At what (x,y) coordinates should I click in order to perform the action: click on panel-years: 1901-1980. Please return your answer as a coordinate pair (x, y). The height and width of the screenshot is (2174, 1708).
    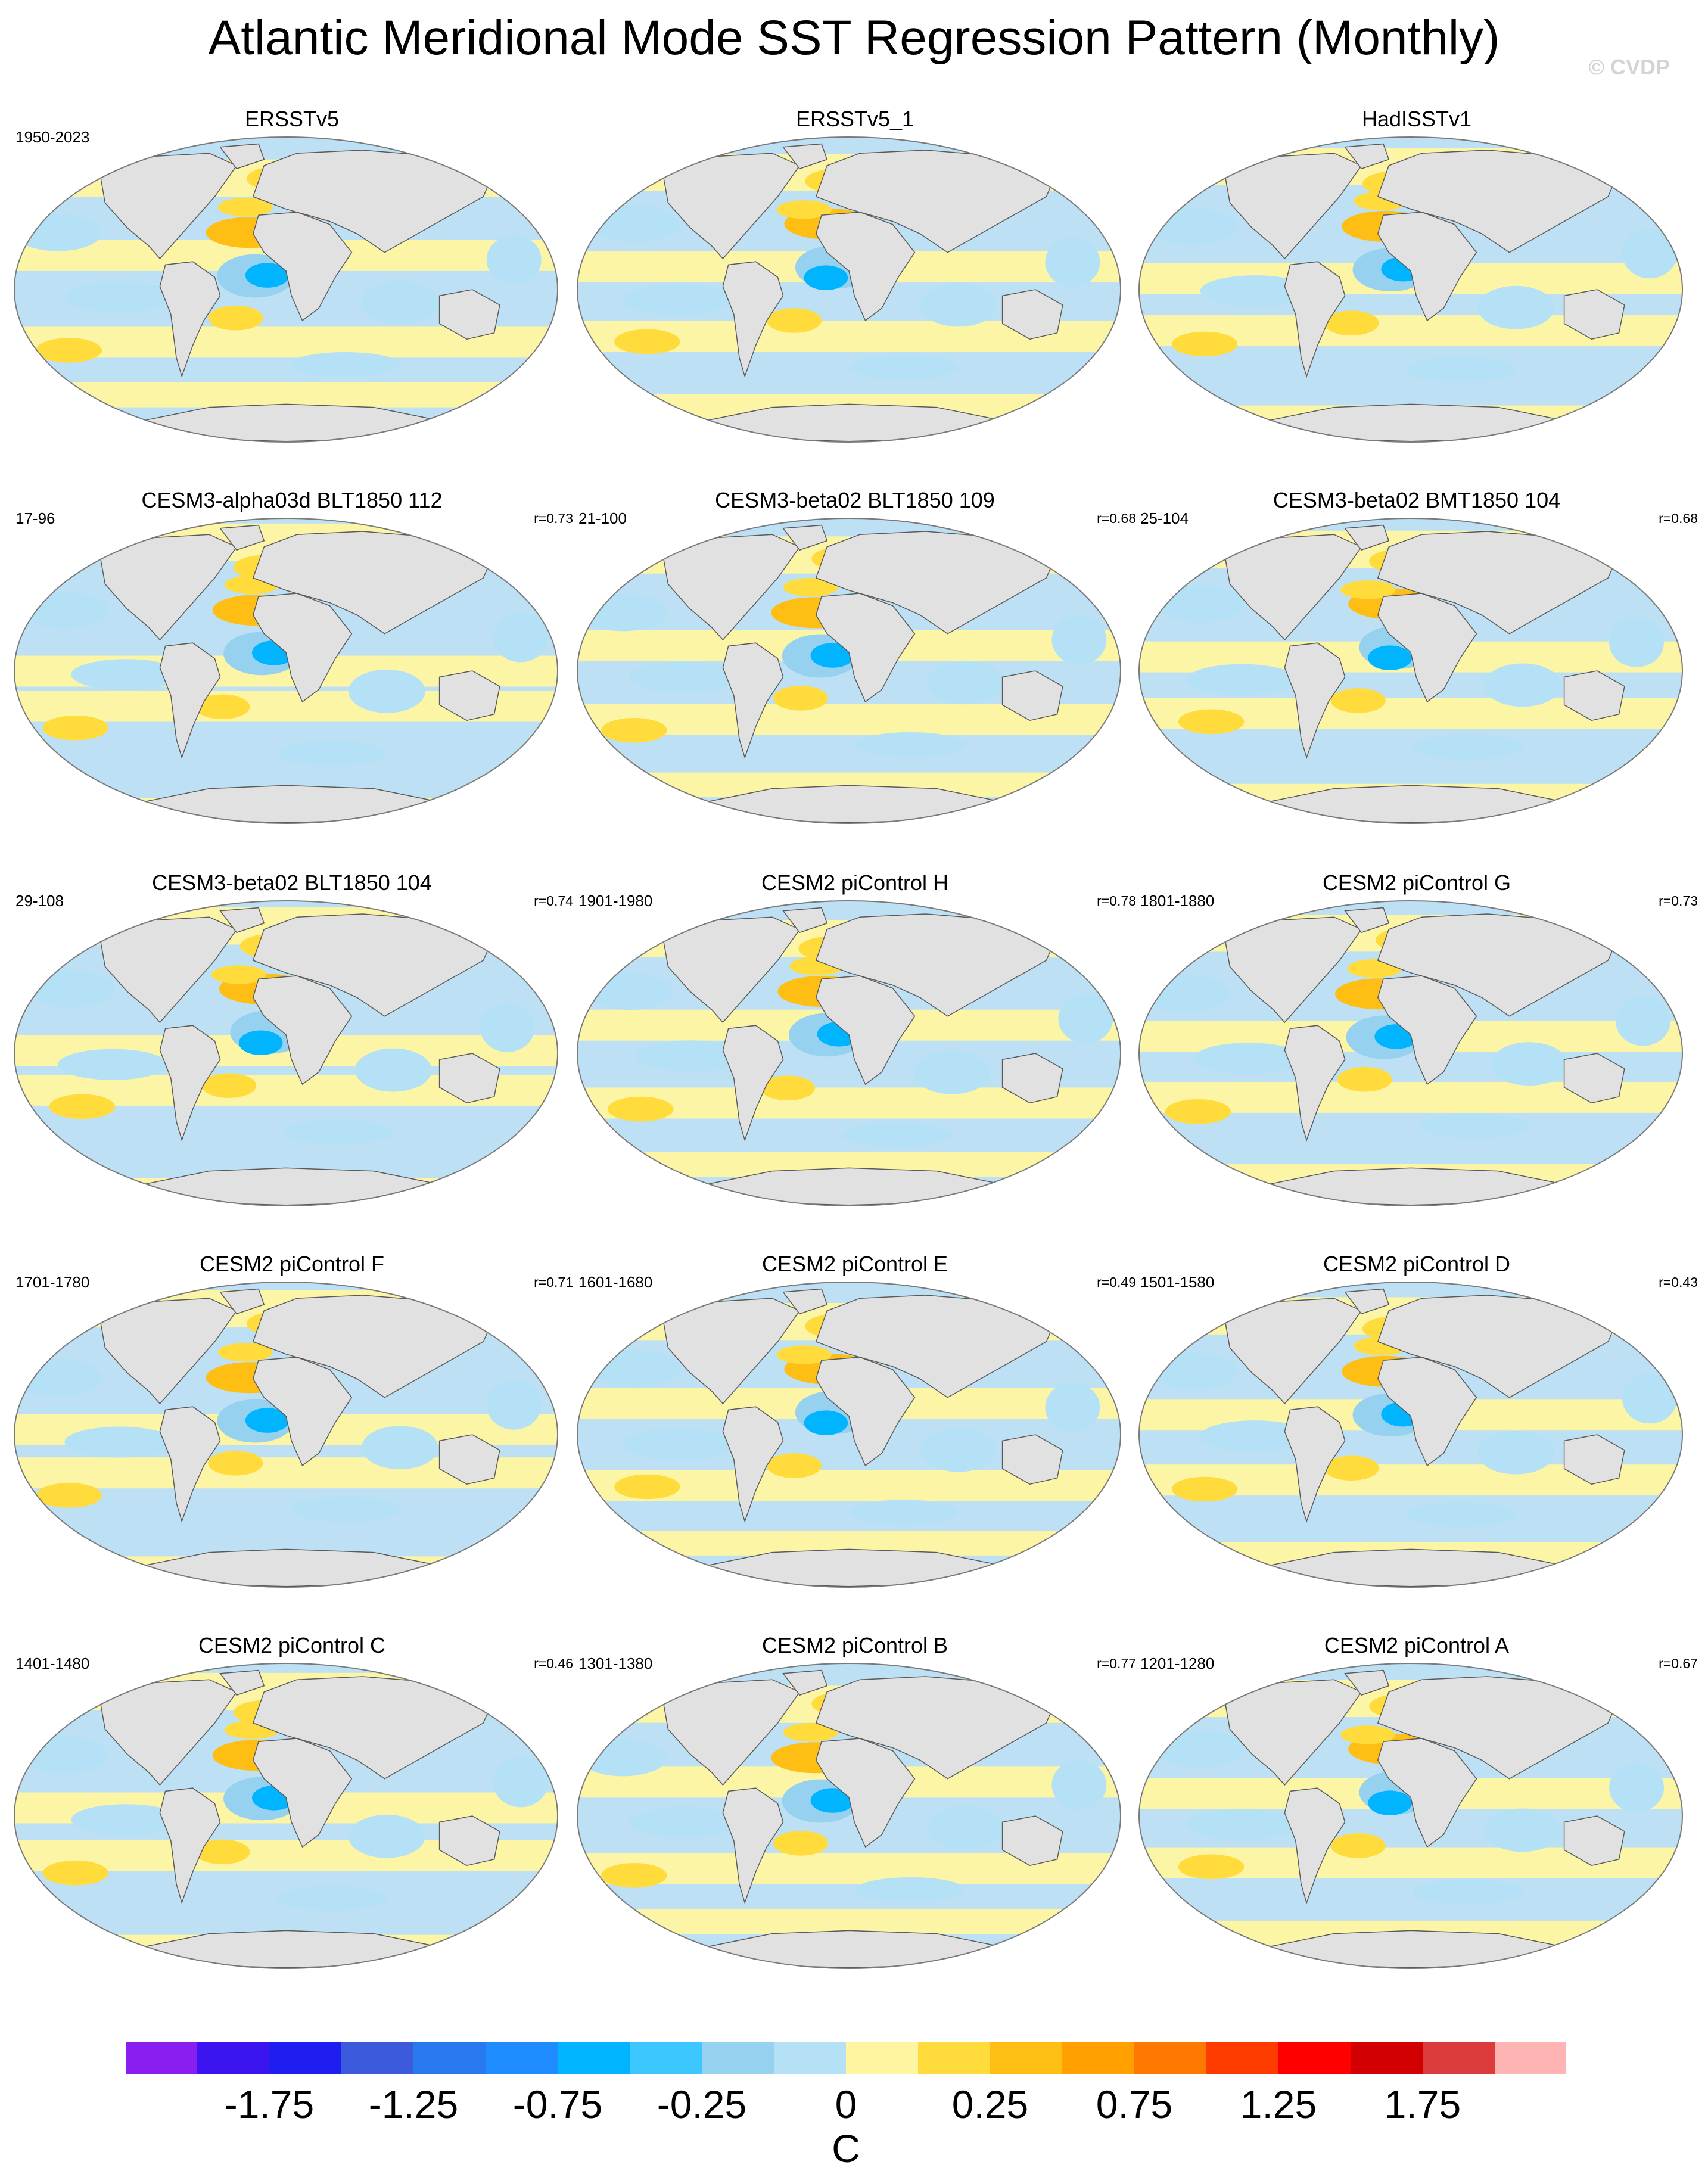
    Looking at the image, I should click on (615, 901).